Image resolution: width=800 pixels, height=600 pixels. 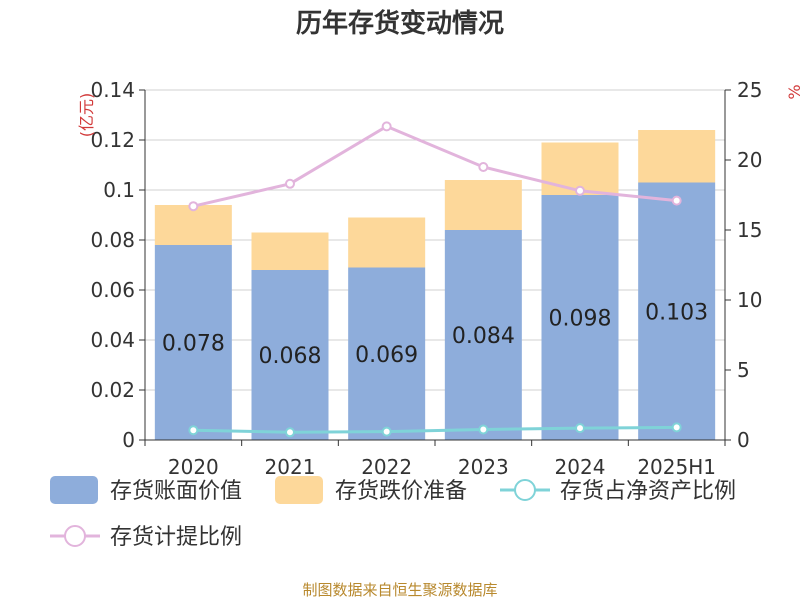 What do you see at coordinates (86, 115) in the screenshot?
I see `left-axis-unit: (亿元)` at bounding box center [86, 115].